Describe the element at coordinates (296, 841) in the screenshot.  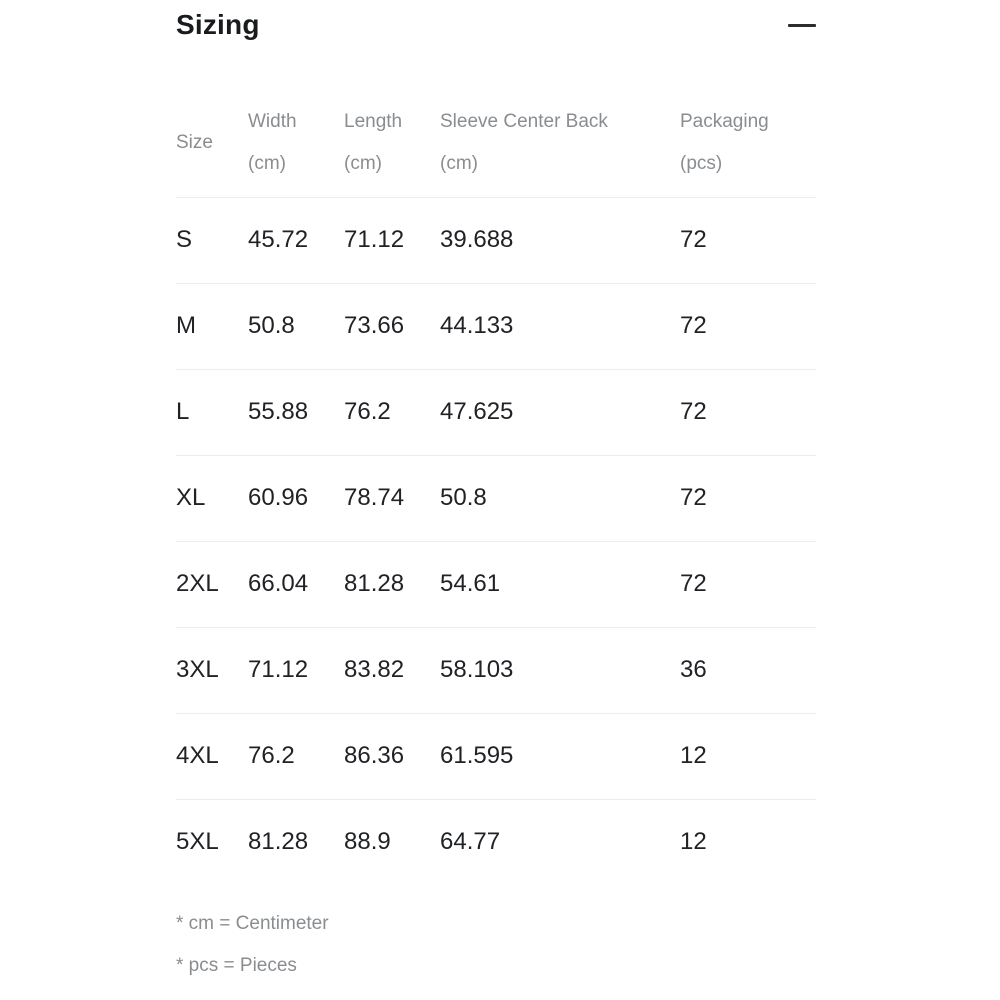
I see `cell-width: 81.28` at that location.